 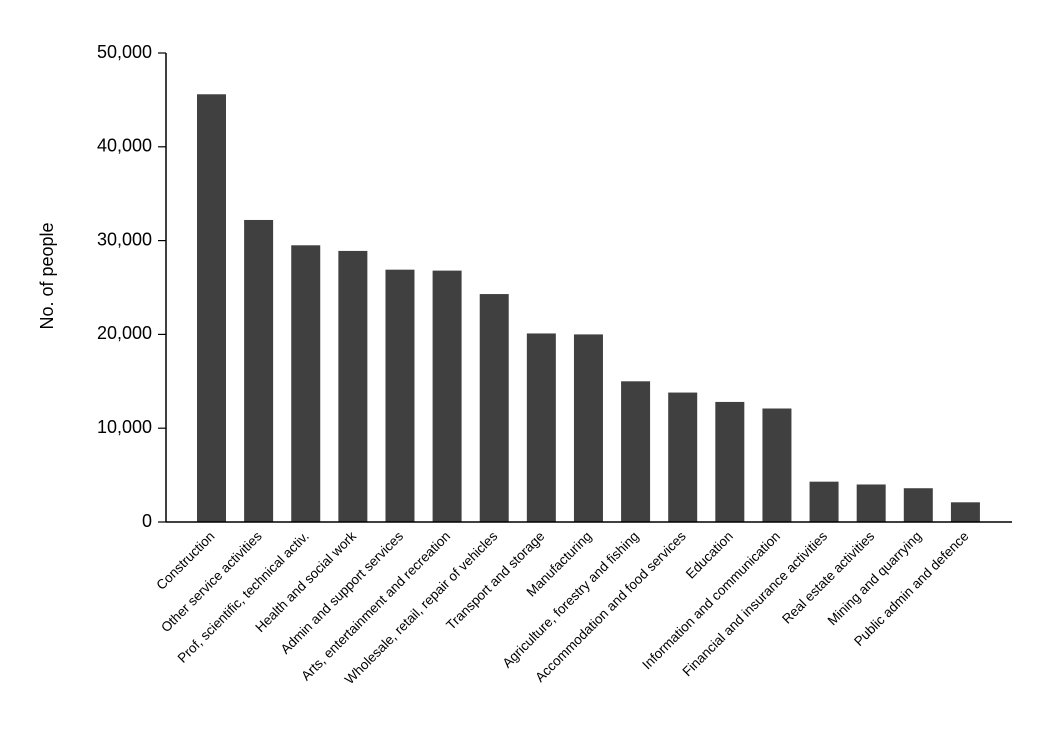 I want to click on y-tick-label: 10,000, so click(x=124, y=427).